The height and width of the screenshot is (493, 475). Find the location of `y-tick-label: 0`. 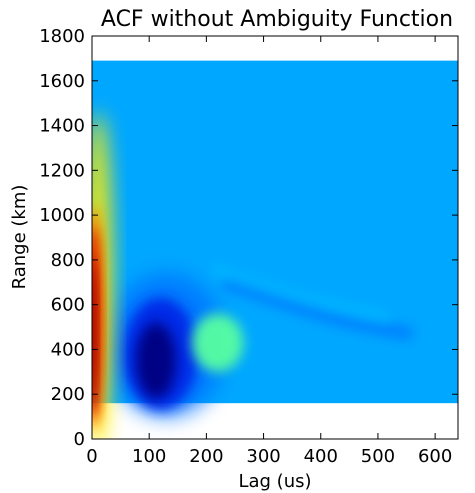

y-tick-label: 0 is located at coordinates (79, 439).